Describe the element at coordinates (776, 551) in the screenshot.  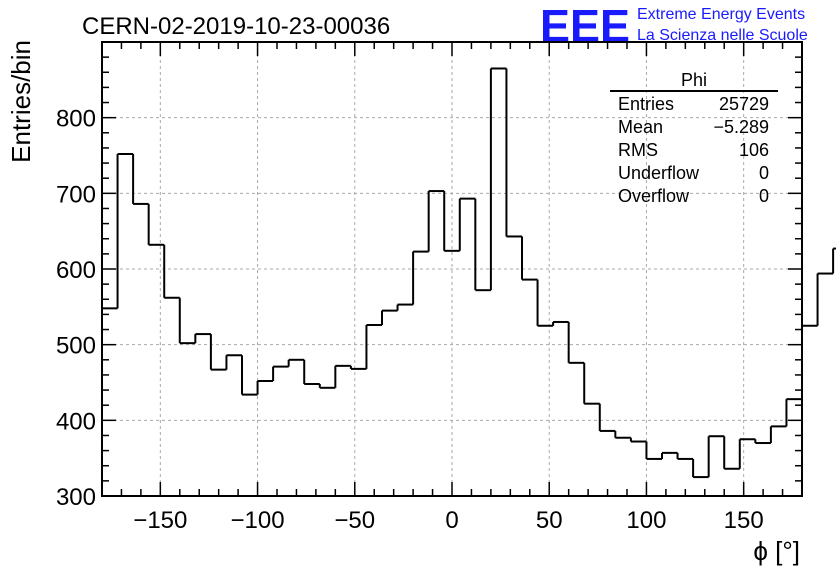
I see `x-axis-label: ϕ [°]` at that location.